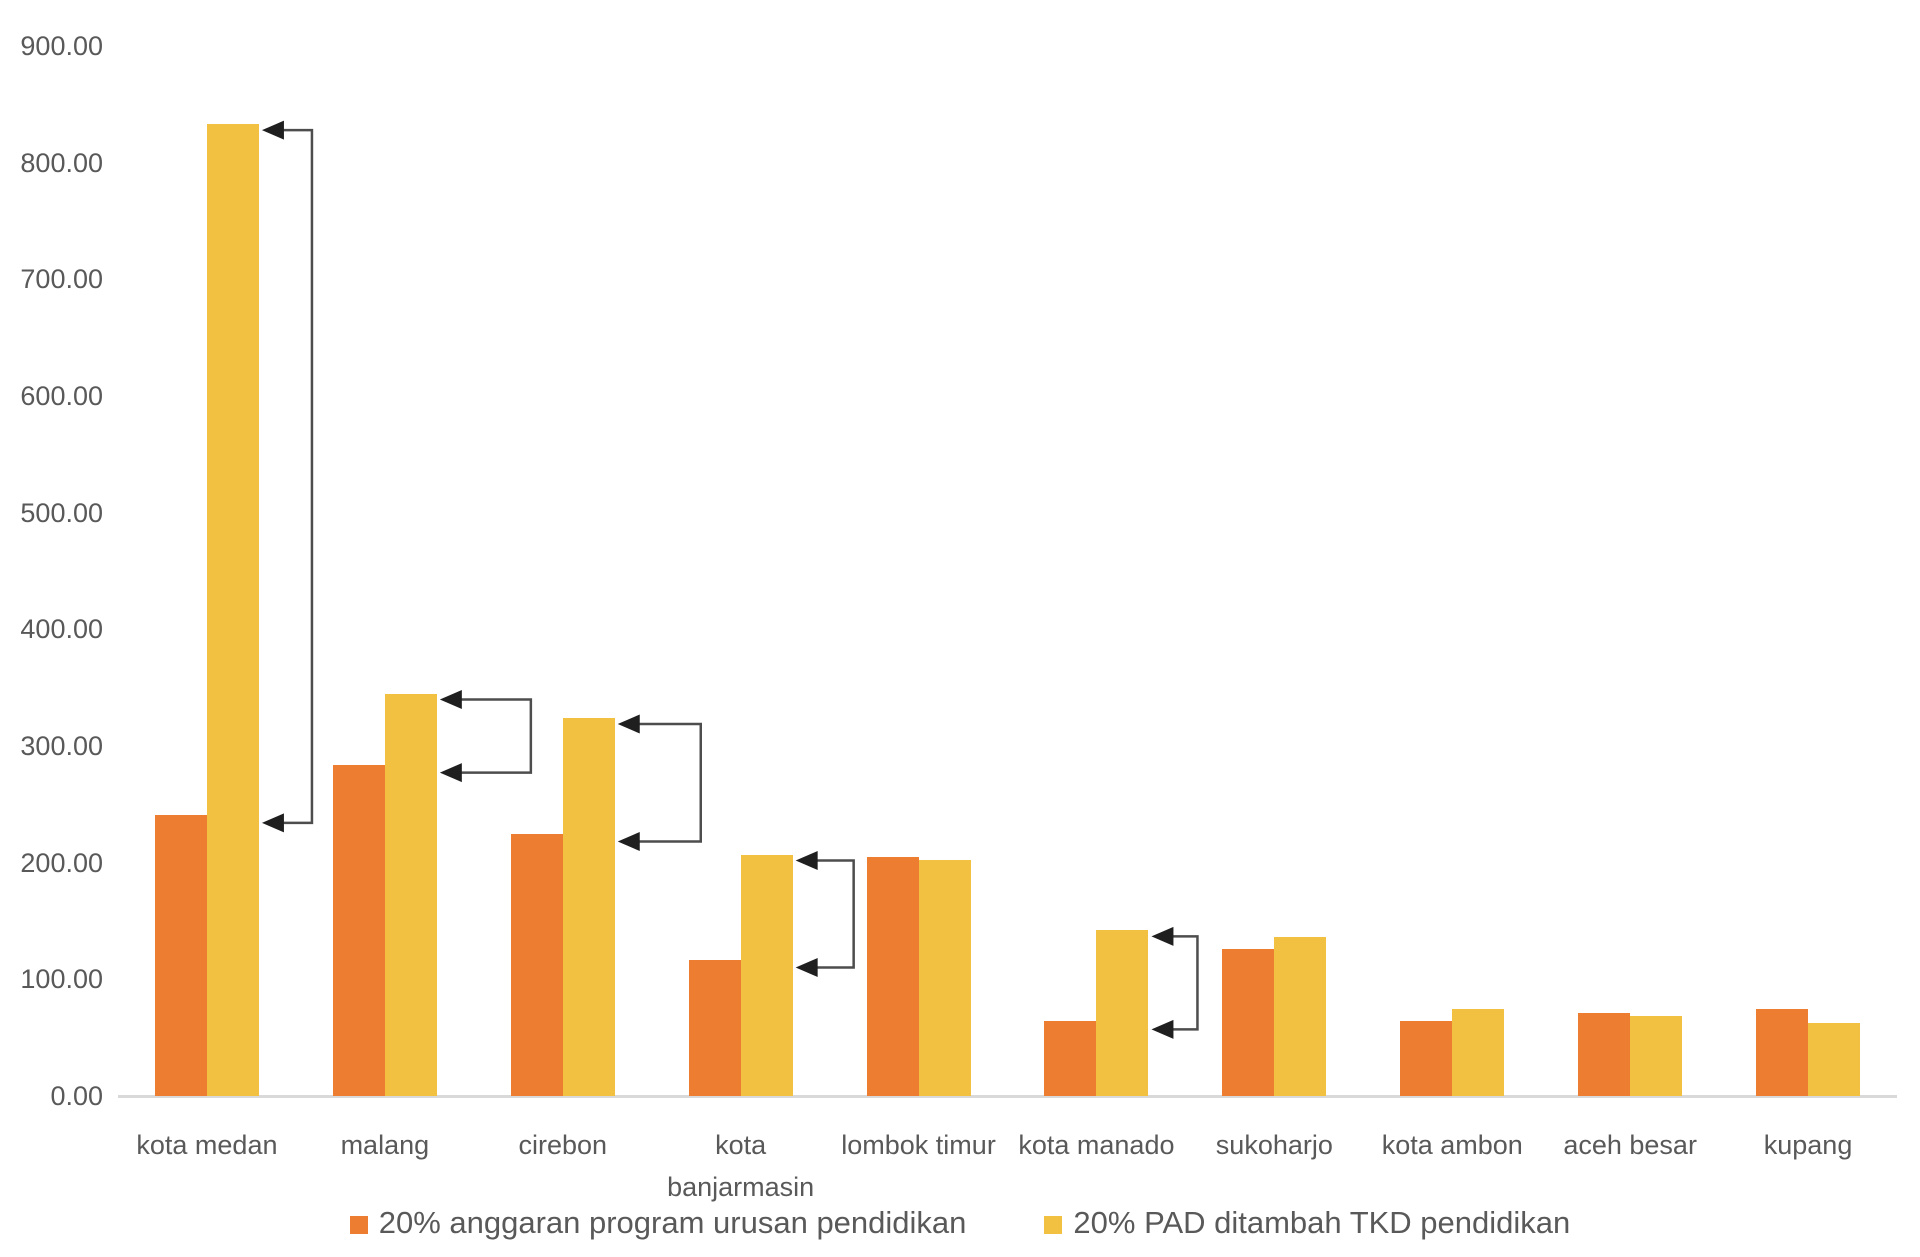  What do you see at coordinates (61, 396) in the screenshot?
I see `y-axis-tick-label: 600.00` at bounding box center [61, 396].